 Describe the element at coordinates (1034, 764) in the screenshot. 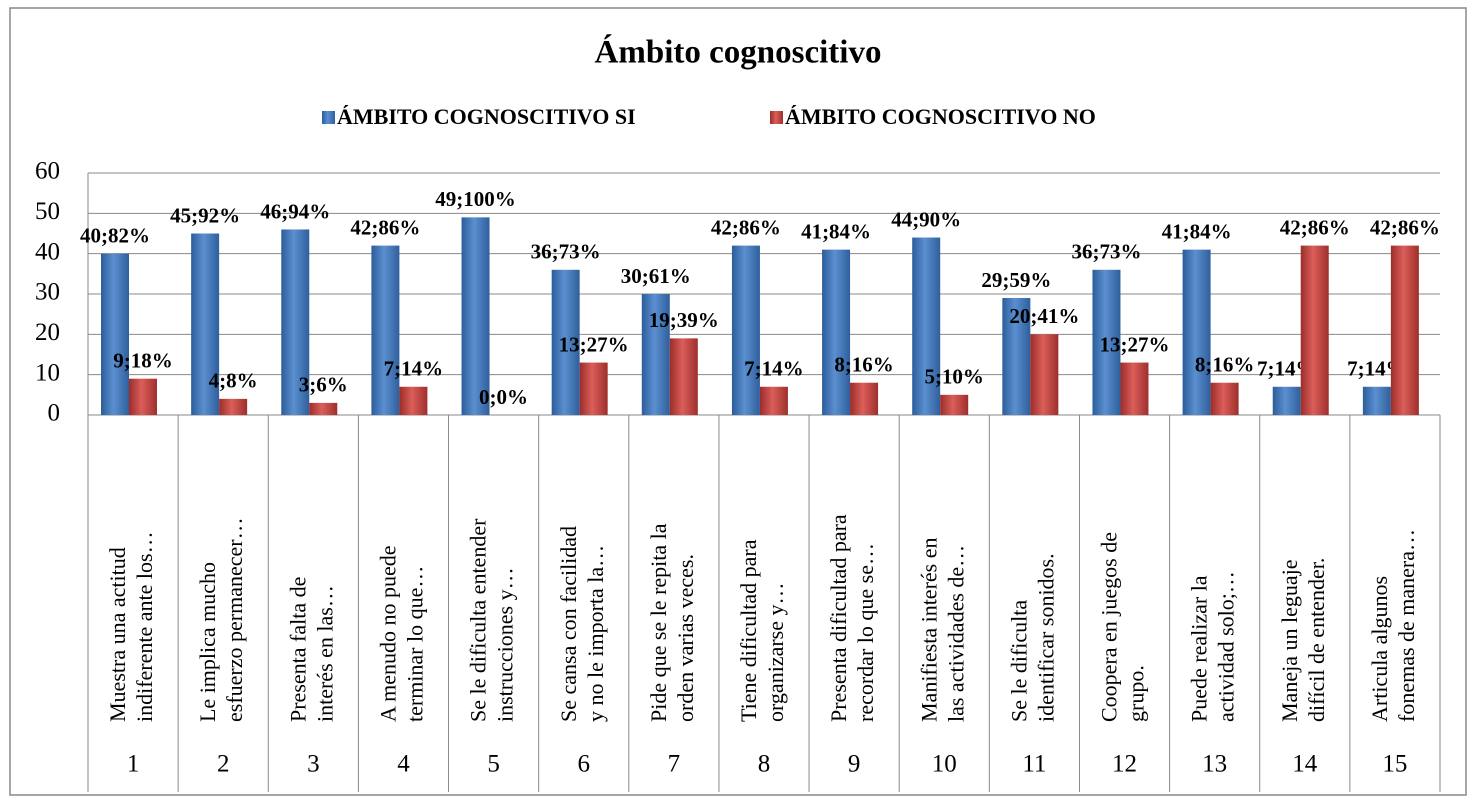

I see `x-tick-label: 11` at that location.